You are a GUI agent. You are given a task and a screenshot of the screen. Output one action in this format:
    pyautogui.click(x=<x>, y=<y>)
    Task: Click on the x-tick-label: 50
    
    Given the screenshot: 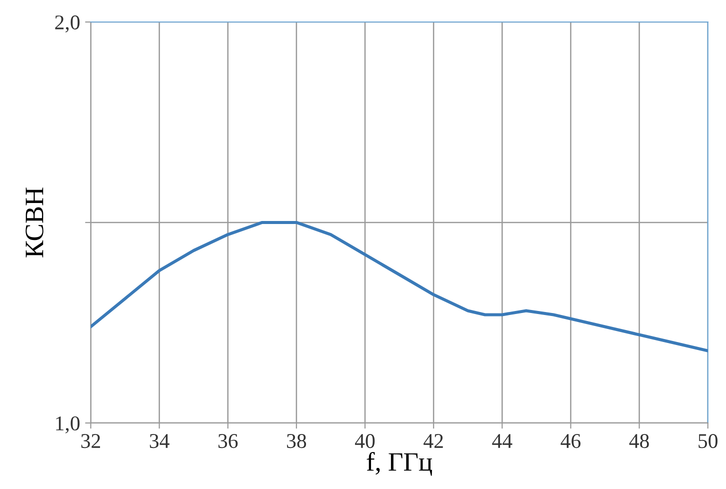 What is the action you would take?
    pyautogui.click(x=708, y=441)
    